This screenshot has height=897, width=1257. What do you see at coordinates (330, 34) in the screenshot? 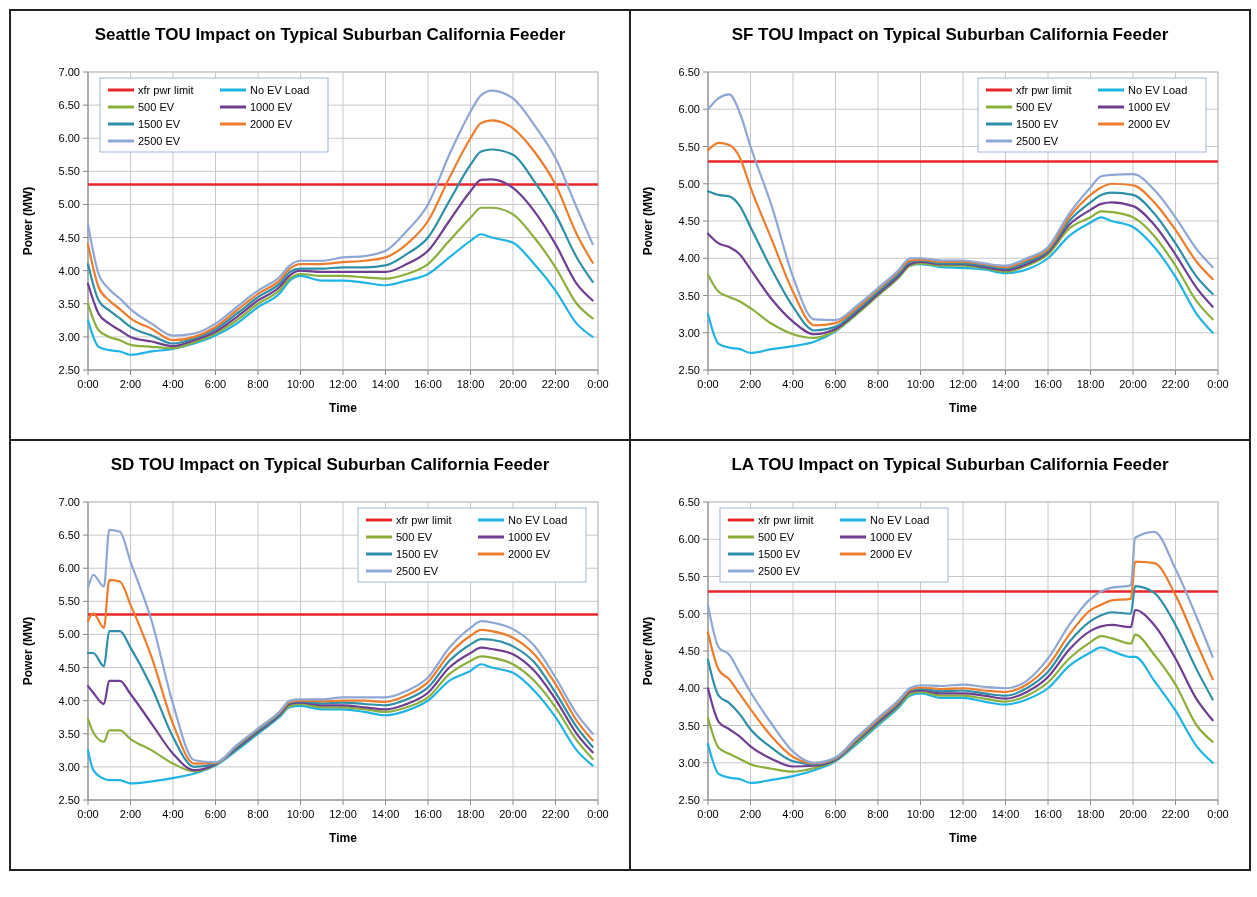
I see `chart-title: Seattle TOU Impact on Typical Suburban California Feeder` at bounding box center [330, 34].